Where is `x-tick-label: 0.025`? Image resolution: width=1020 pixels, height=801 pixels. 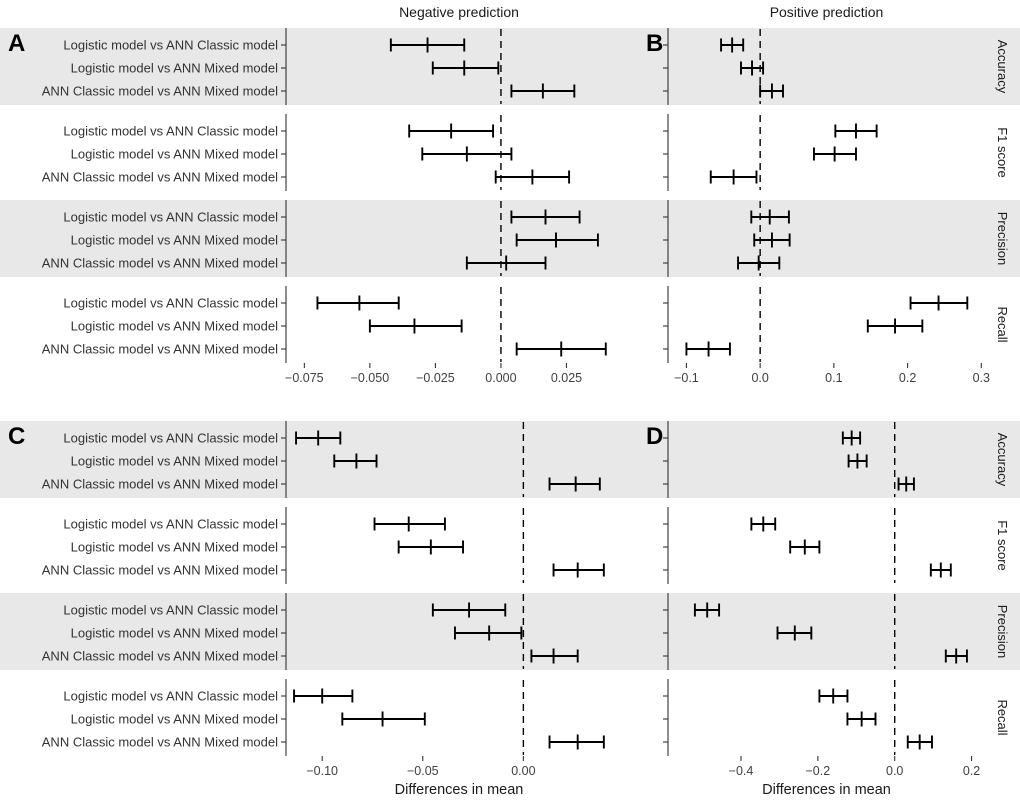 x-tick-label: 0.025 is located at coordinates (566, 378).